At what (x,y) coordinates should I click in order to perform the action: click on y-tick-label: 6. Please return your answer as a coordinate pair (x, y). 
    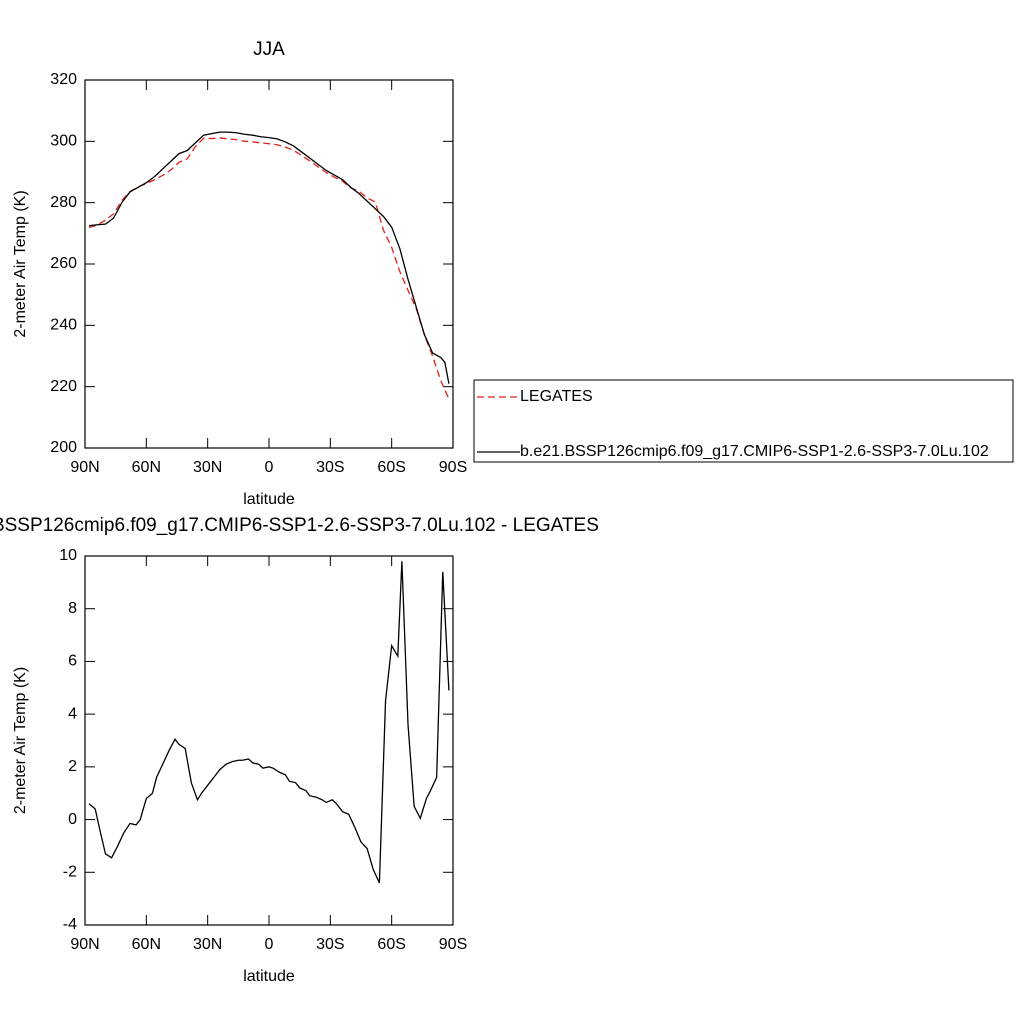
    Looking at the image, I should click on (72, 661).